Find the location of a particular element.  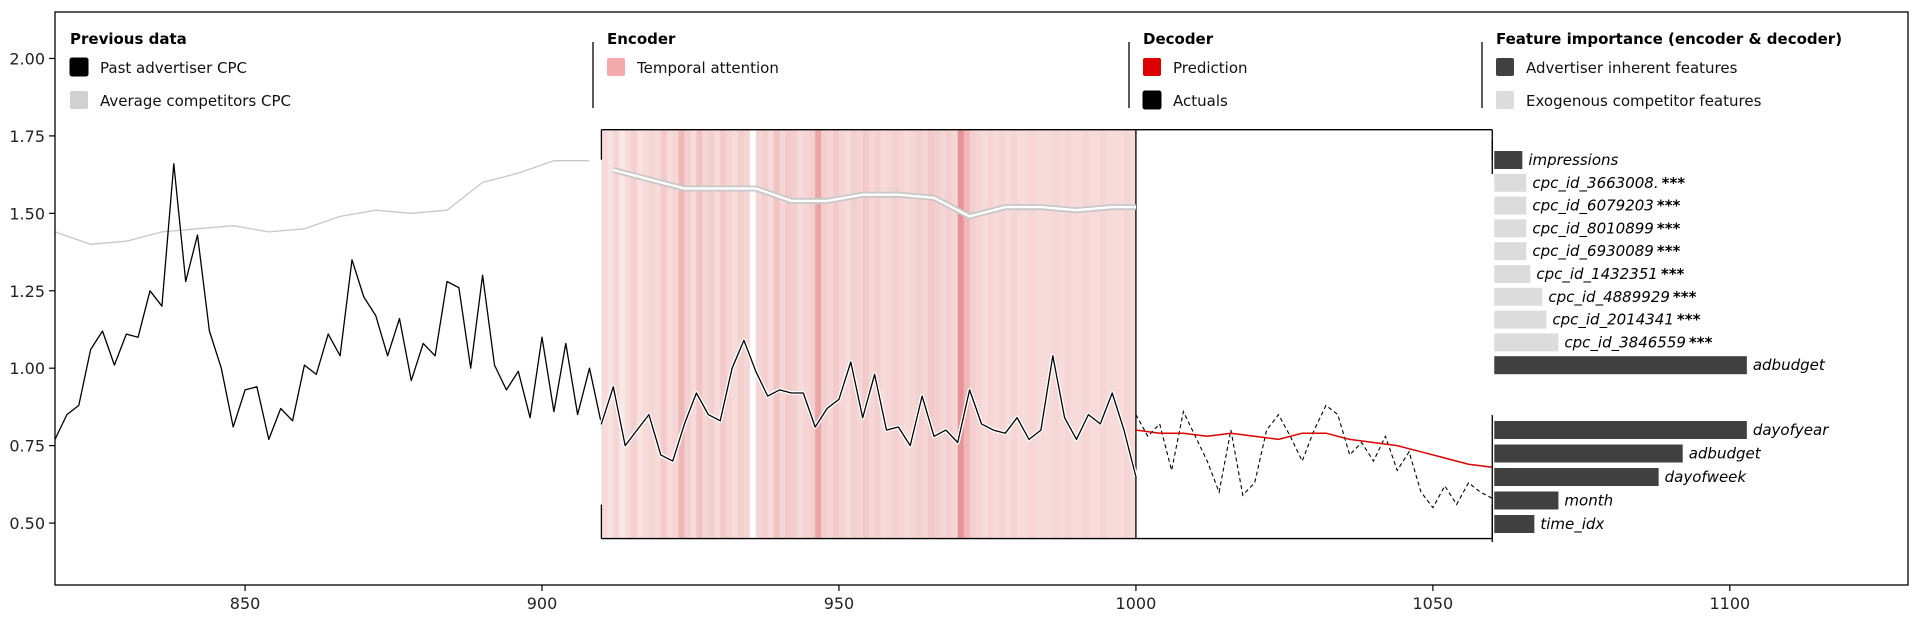

legend-item-label: Prediction is located at coordinates (1210, 68).